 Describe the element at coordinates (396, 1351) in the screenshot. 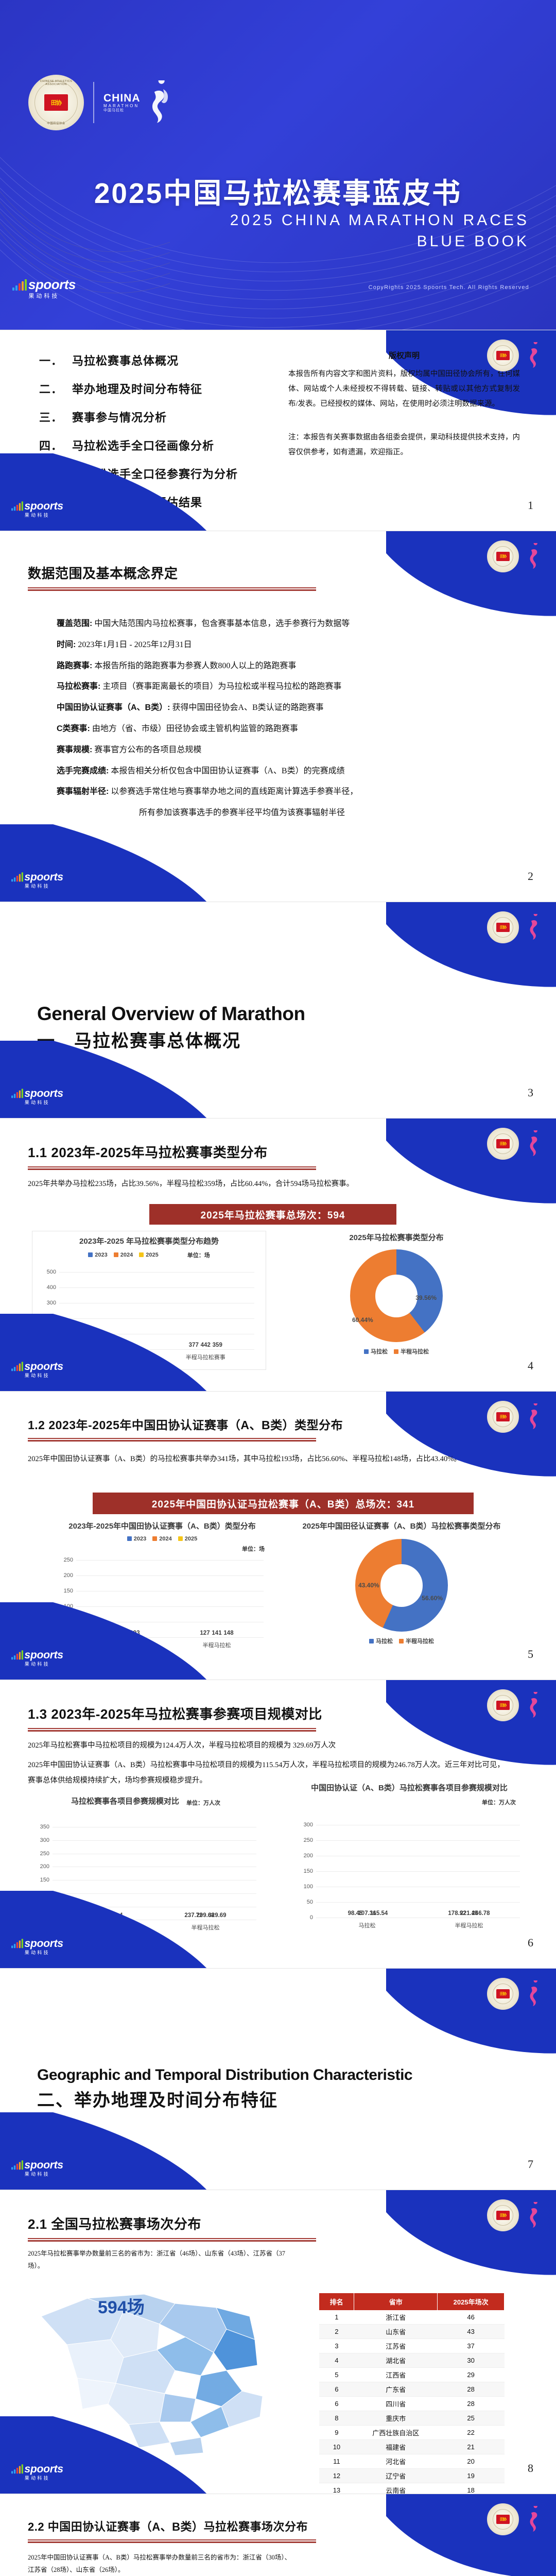

I see `chart-legend: 马拉松 半程马拉松` at that location.